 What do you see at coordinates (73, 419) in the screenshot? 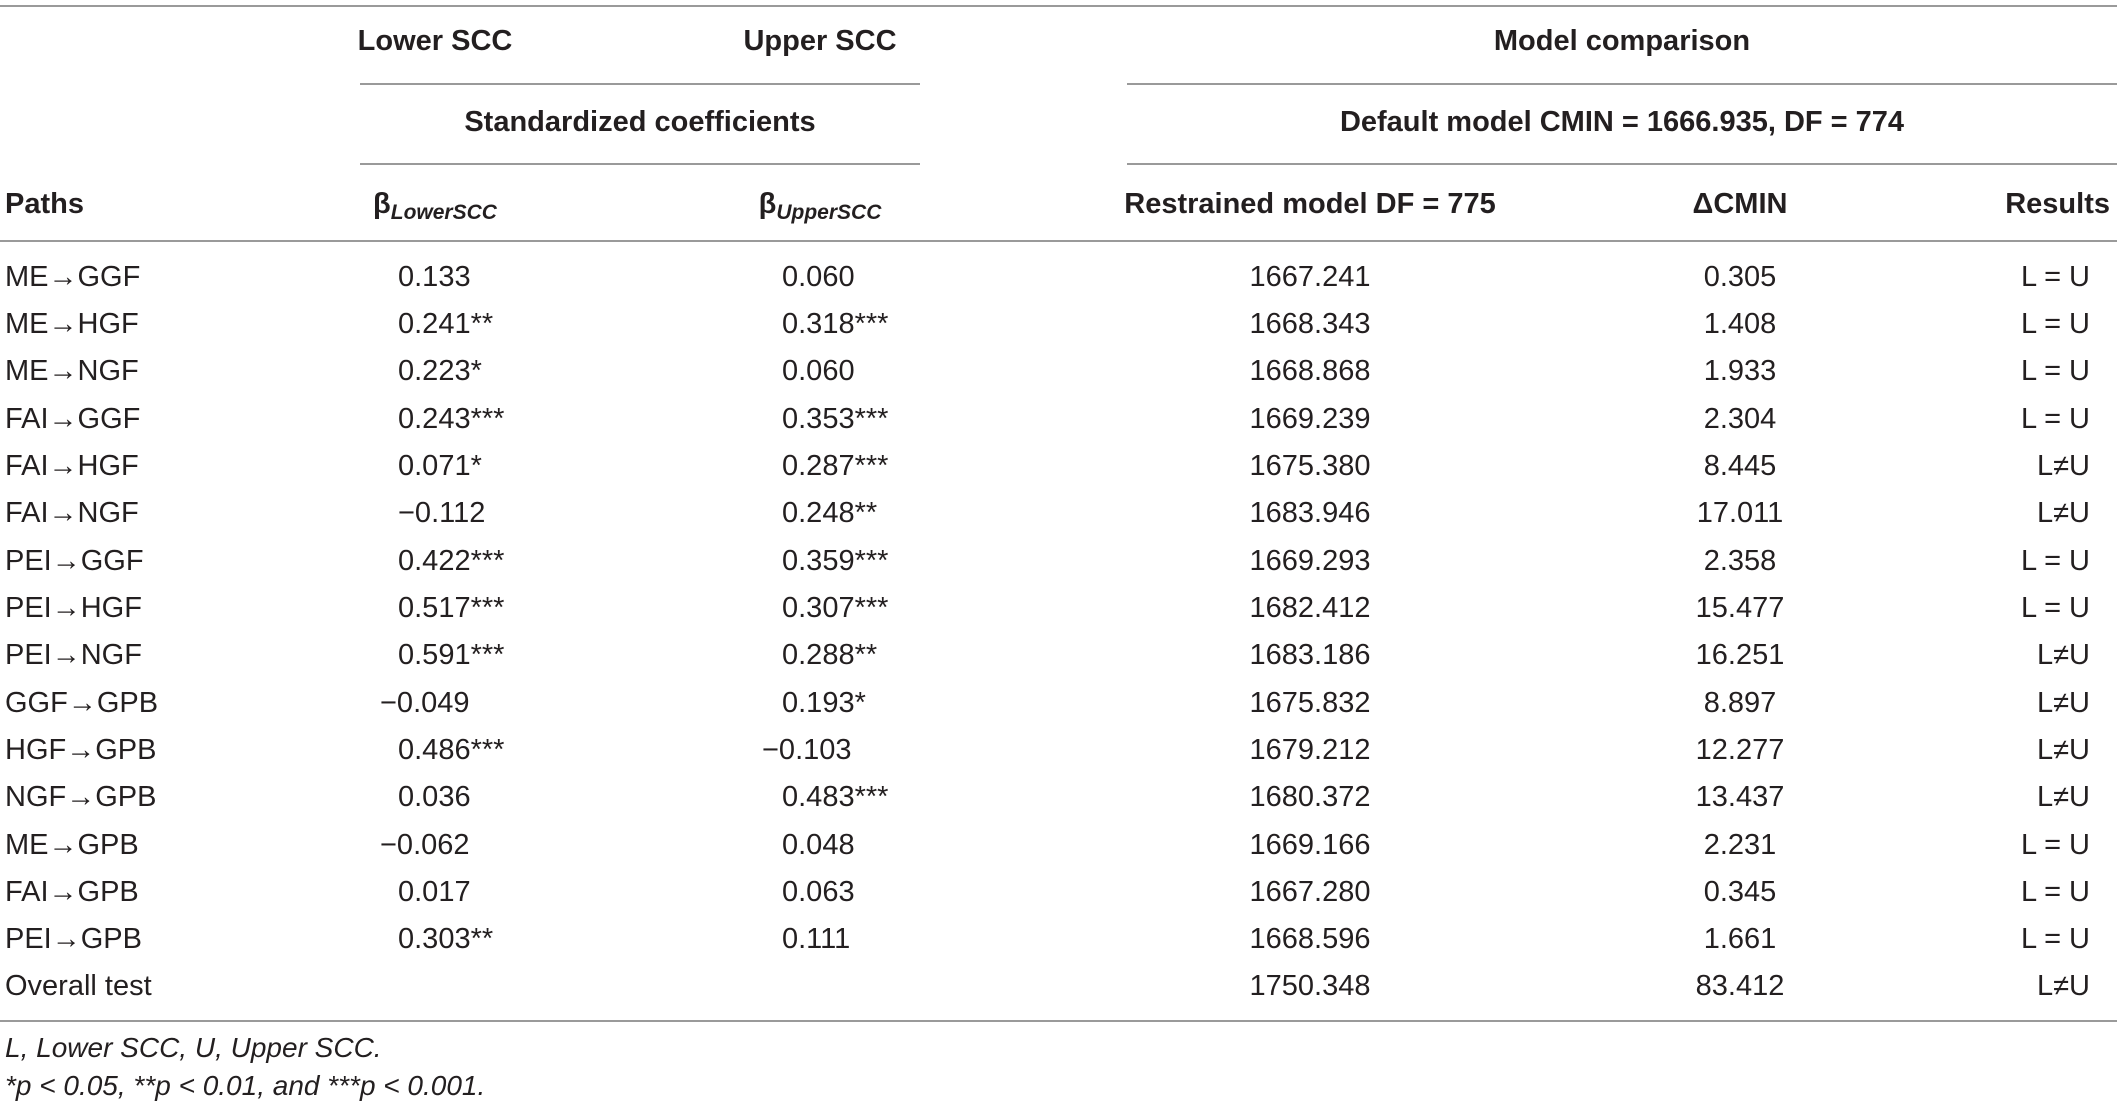
I see `path-cell: FAI→GGF` at bounding box center [73, 419].